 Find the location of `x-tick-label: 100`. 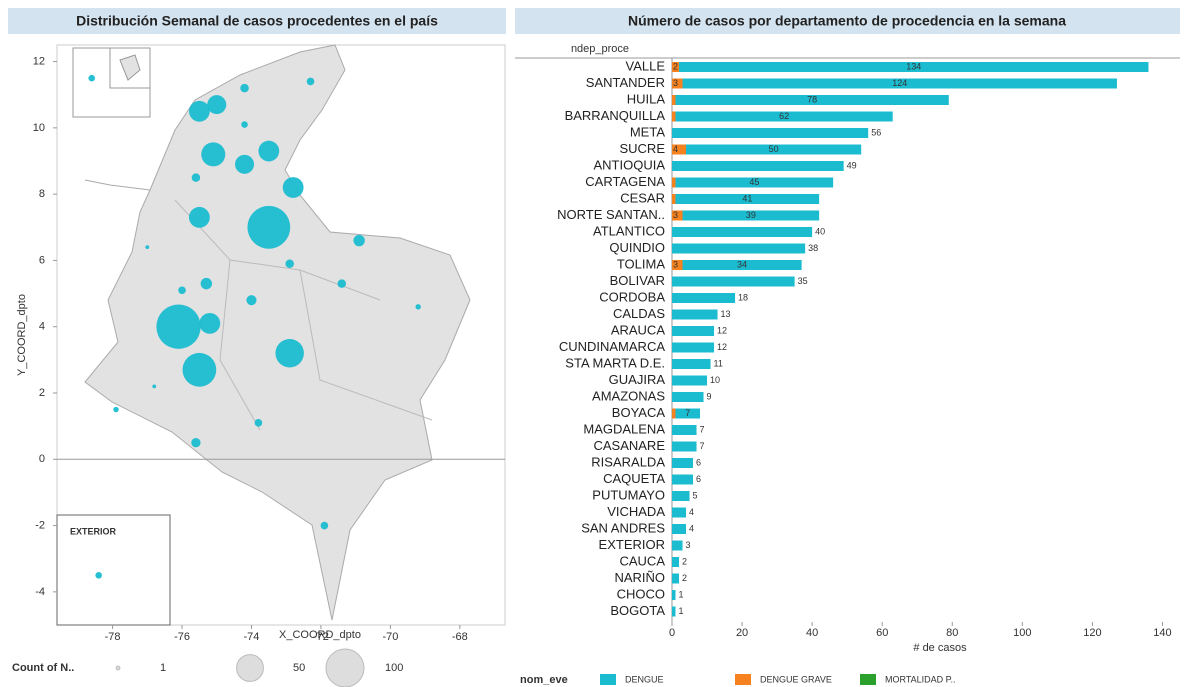

x-tick-label: 100 is located at coordinates (1022, 633).